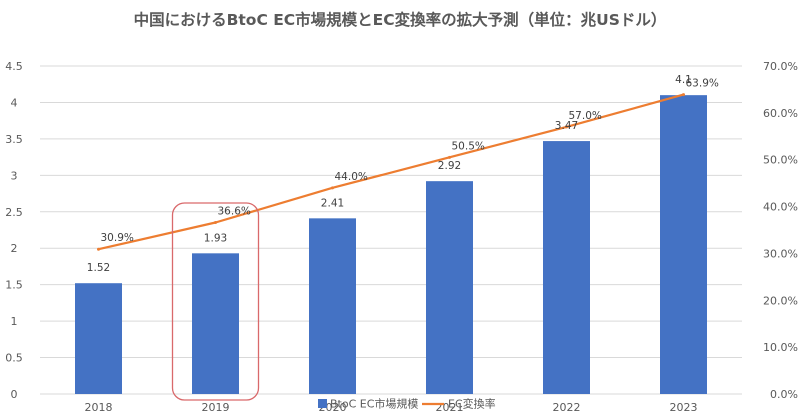 This screenshot has width=800, height=417. I want to click on bar-data-label: 1.93, so click(215, 238).